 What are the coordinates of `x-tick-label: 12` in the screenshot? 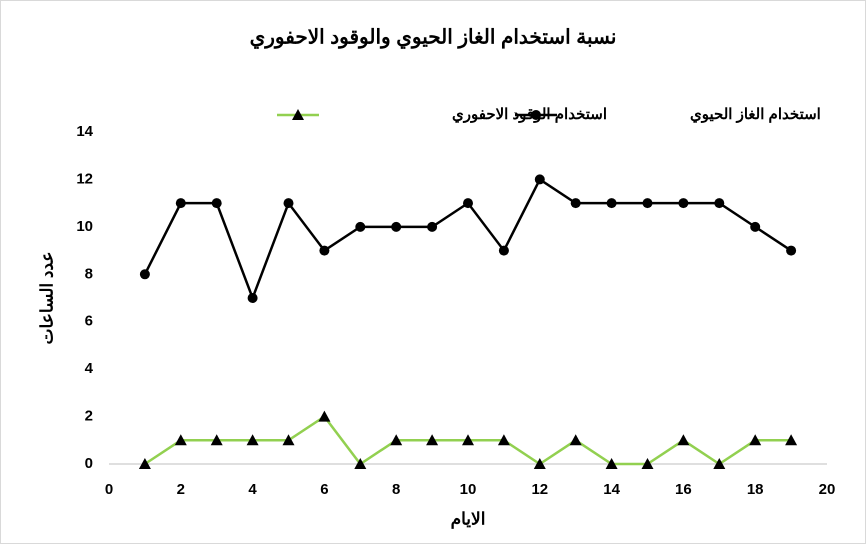 It's located at (539, 489).